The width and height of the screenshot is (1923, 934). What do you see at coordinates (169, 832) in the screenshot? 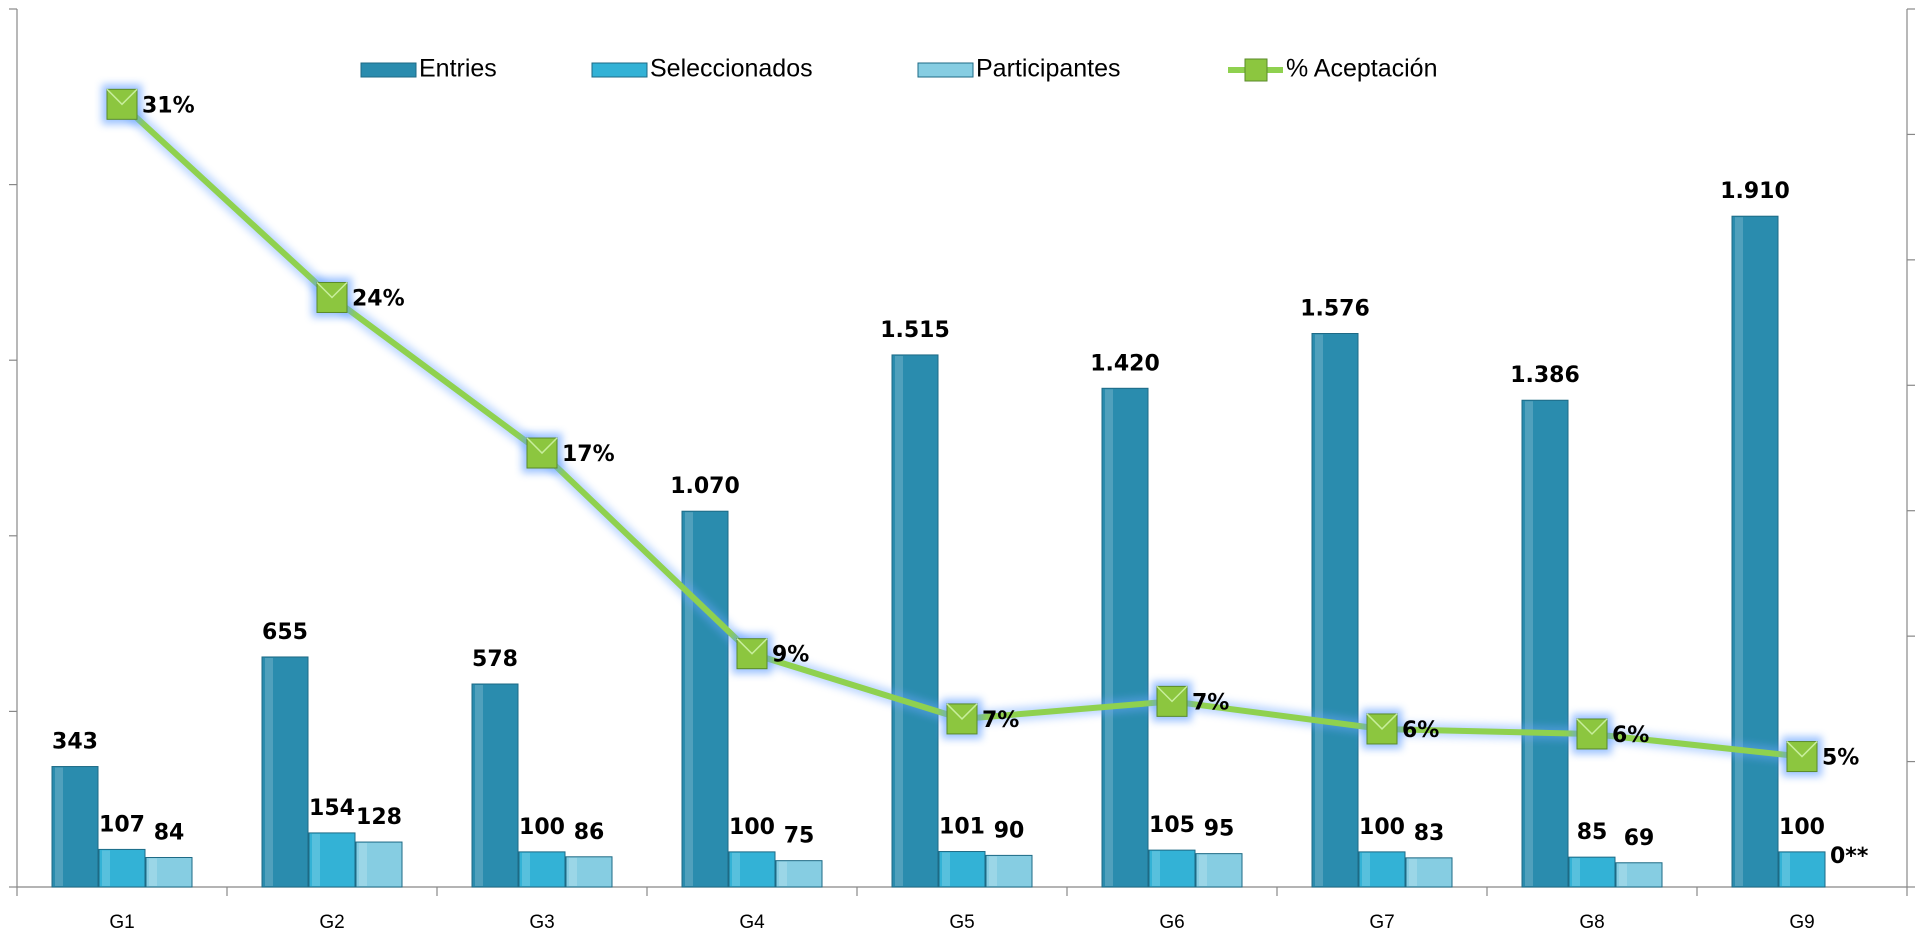
I see `data-label: 84` at bounding box center [169, 832].